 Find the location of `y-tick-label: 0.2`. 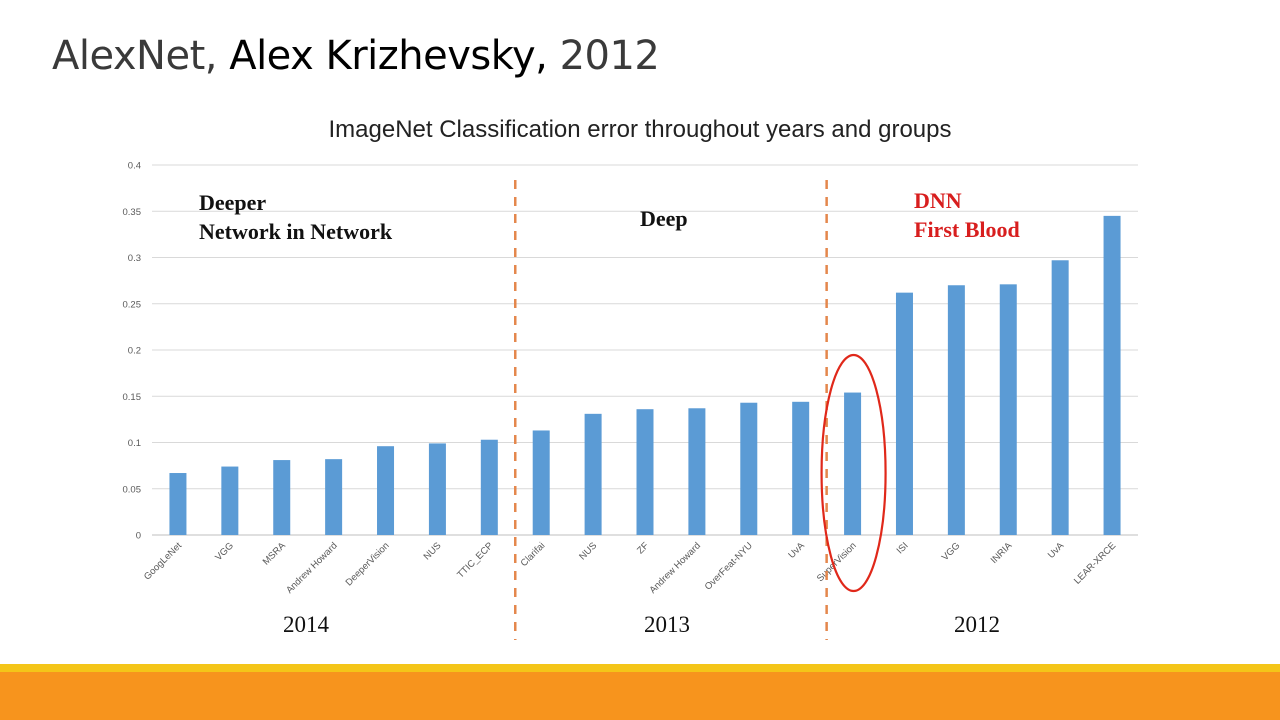

y-tick-label: 0.2 is located at coordinates (134, 351).